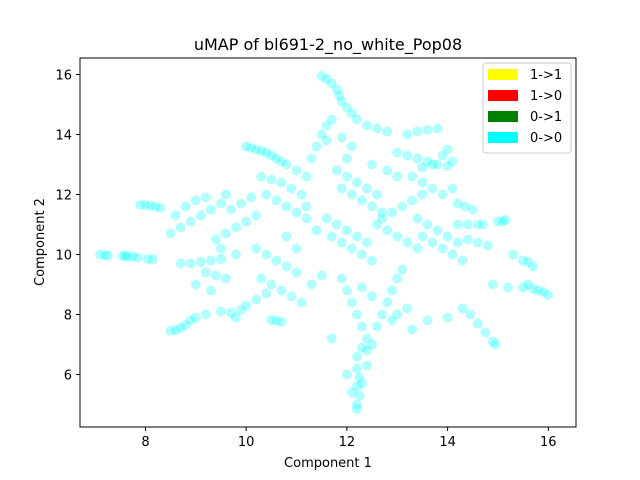 This screenshot has width=640, height=480. Describe the element at coordinates (63, 256) in the screenshot. I see `y-tick-label: 10` at that location.